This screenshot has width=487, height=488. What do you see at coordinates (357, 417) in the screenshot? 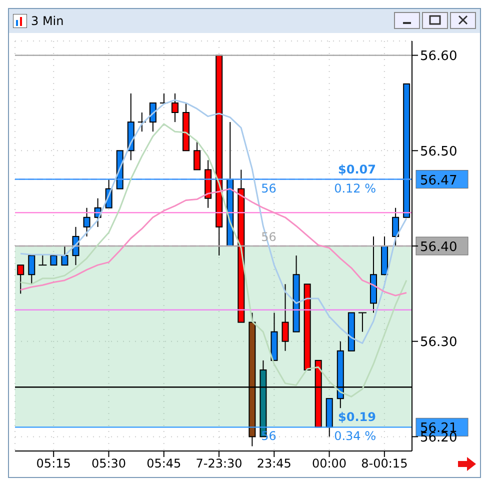
I see `annotation: $0.19` at bounding box center [357, 417].